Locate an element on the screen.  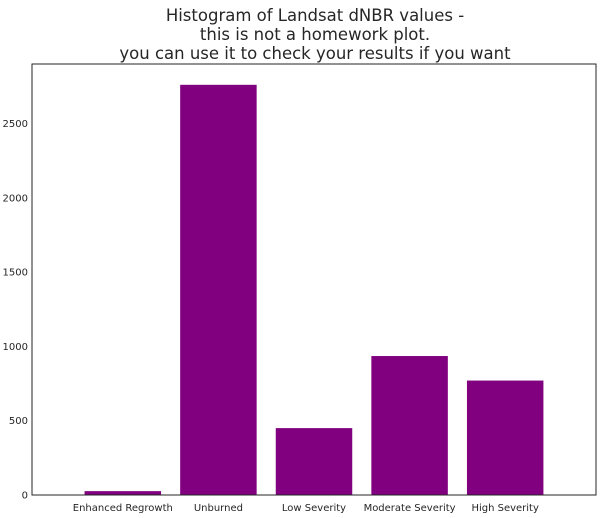
y-tick-label: 2500 is located at coordinates (15, 124).